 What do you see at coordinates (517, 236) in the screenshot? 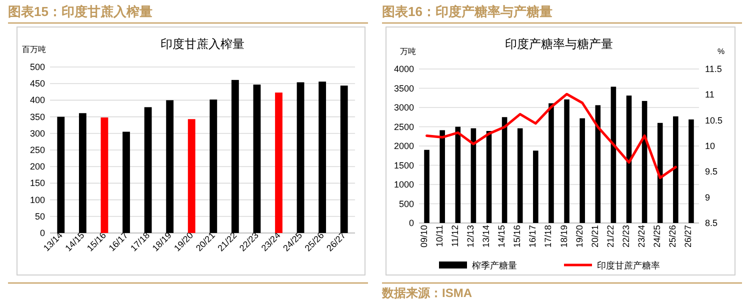
I see `x-tick-label: 15/16` at bounding box center [517, 236].